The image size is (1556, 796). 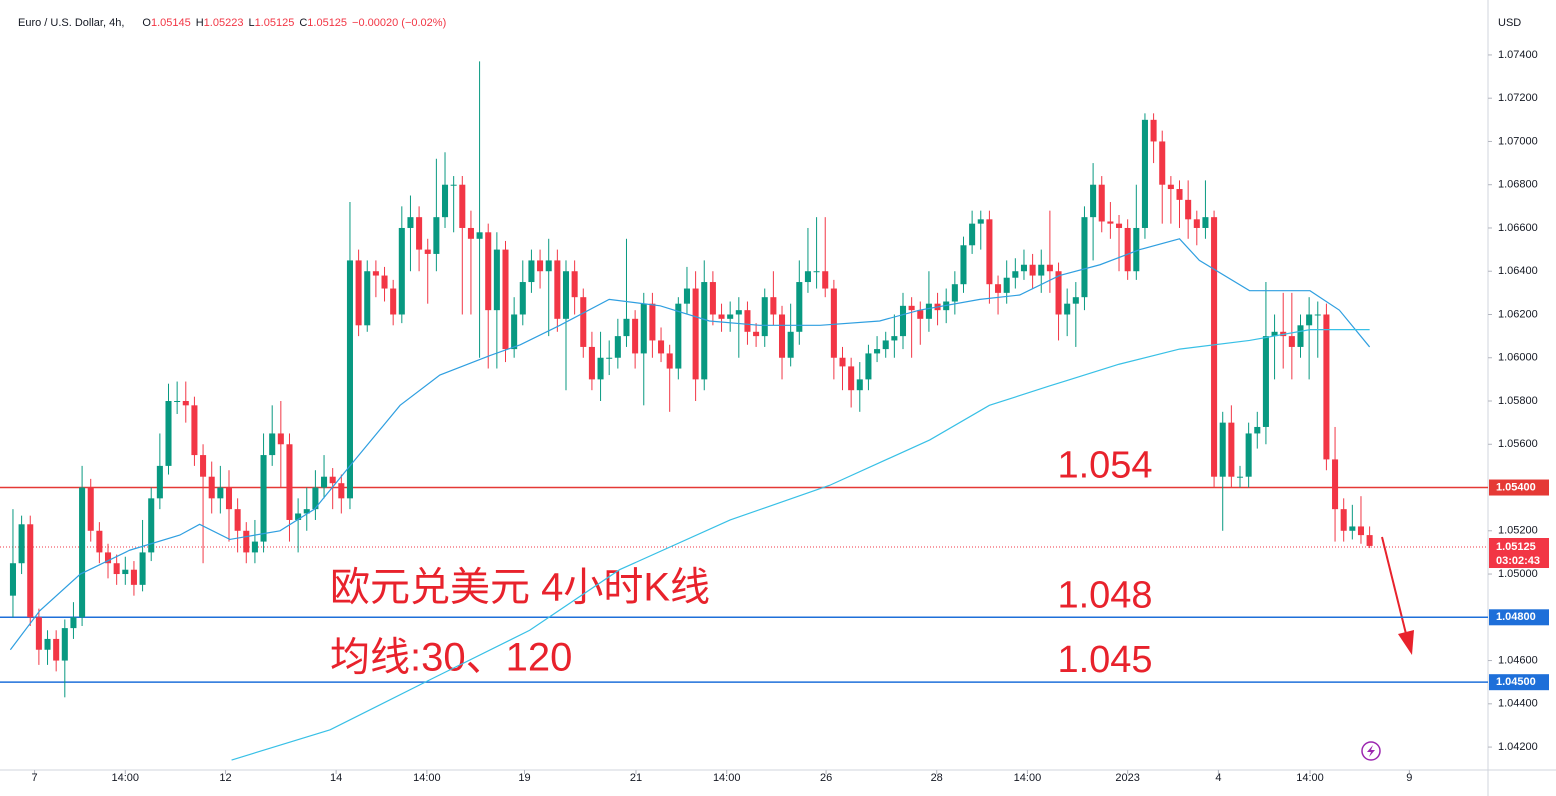 I want to click on x-tick-label: 28, so click(x=937, y=778).